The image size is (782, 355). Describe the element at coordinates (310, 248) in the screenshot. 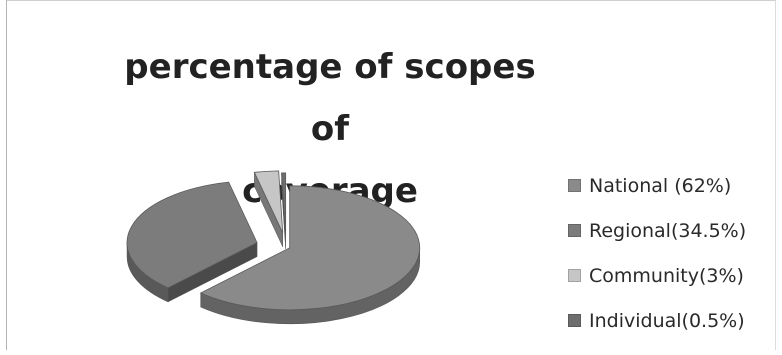

I see `pie-slice-national` at that location.